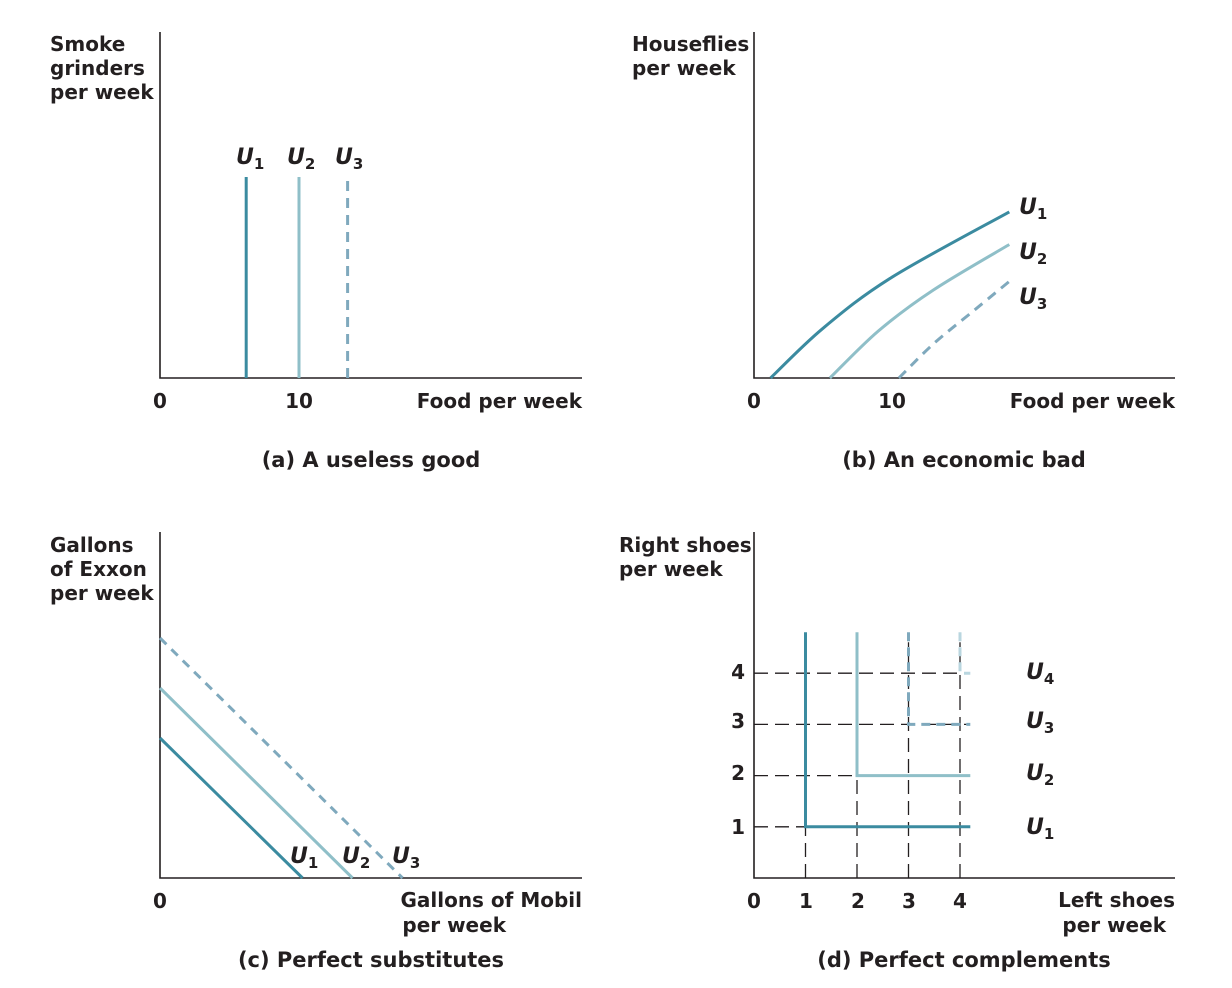  What do you see at coordinates (954, 330) in the screenshot?
I see `b-curve-u3` at bounding box center [954, 330].